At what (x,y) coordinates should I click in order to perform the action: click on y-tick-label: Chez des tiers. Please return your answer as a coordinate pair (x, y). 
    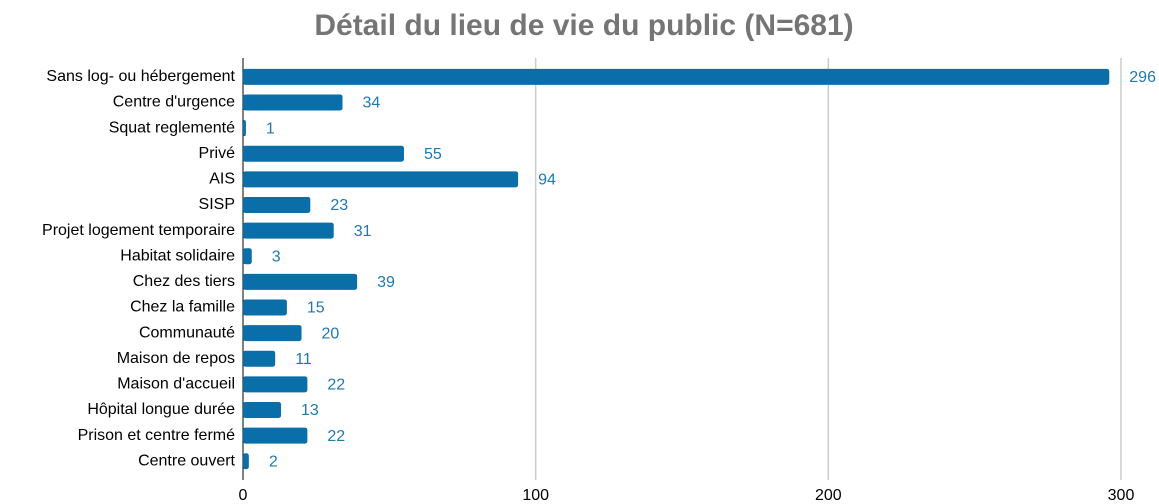
    Looking at the image, I should click on (184, 281).